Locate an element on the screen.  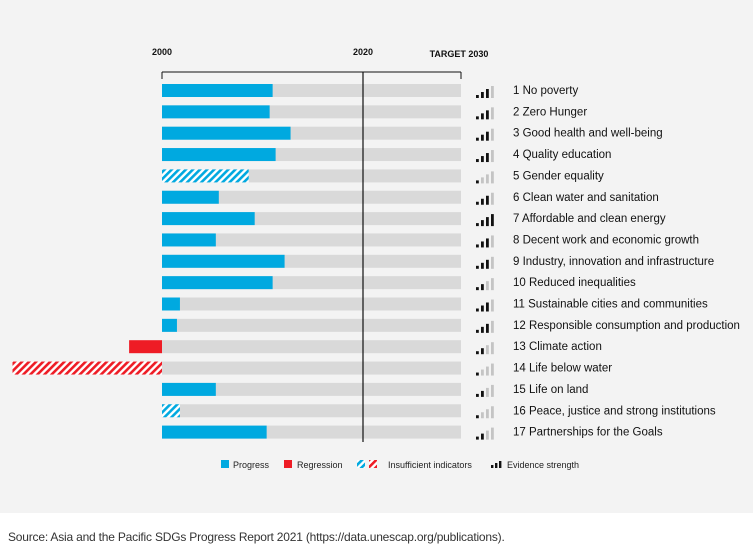
goal-label: 2 Zero Hunger is located at coordinates (550, 112).